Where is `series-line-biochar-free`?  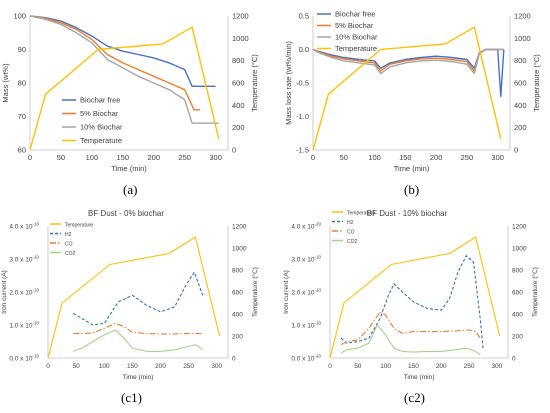 series-line-biochar-free is located at coordinates (122, 51).